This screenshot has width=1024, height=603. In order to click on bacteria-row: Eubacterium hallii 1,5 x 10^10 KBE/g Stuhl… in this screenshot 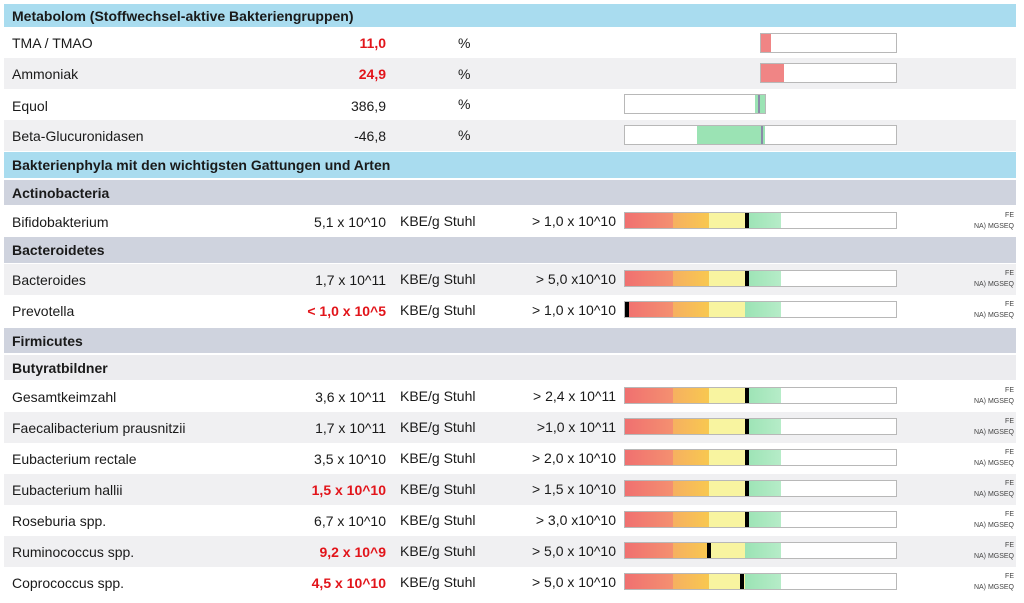, I will do `click(510, 489)`.